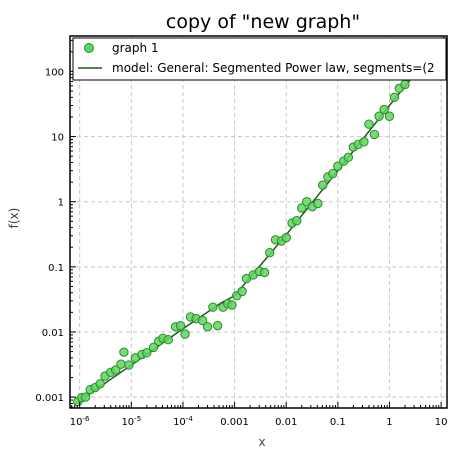  I want to click on x-tick-label: 0.1, so click(338, 422).